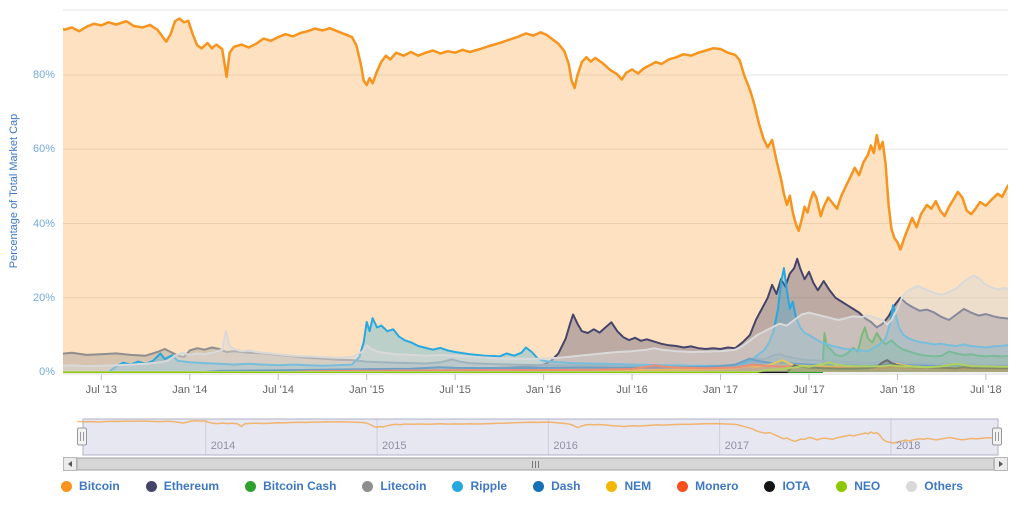 The height and width of the screenshot is (506, 1024). I want to click on legend-item-others: Others, so click(934, 486).